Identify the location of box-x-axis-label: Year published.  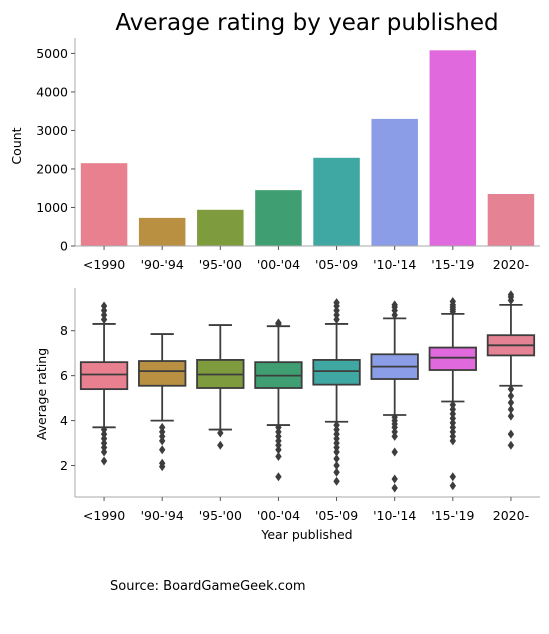
(306, 534).